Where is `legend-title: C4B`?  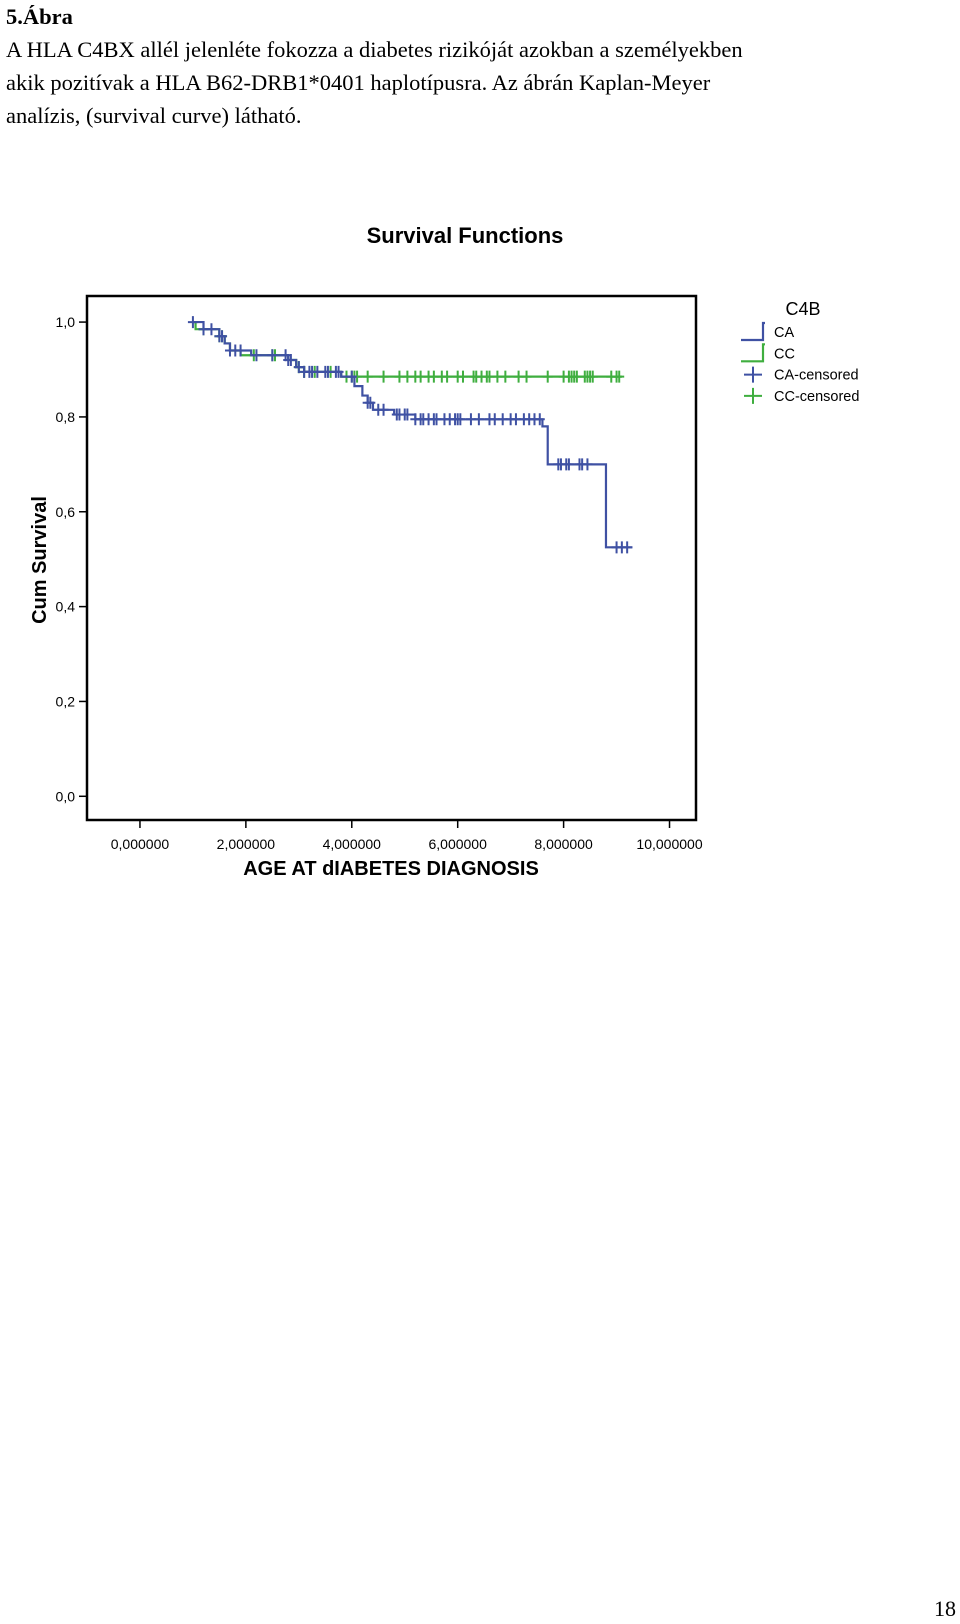 legend-title: C4B is located at coordinates (802, 309).